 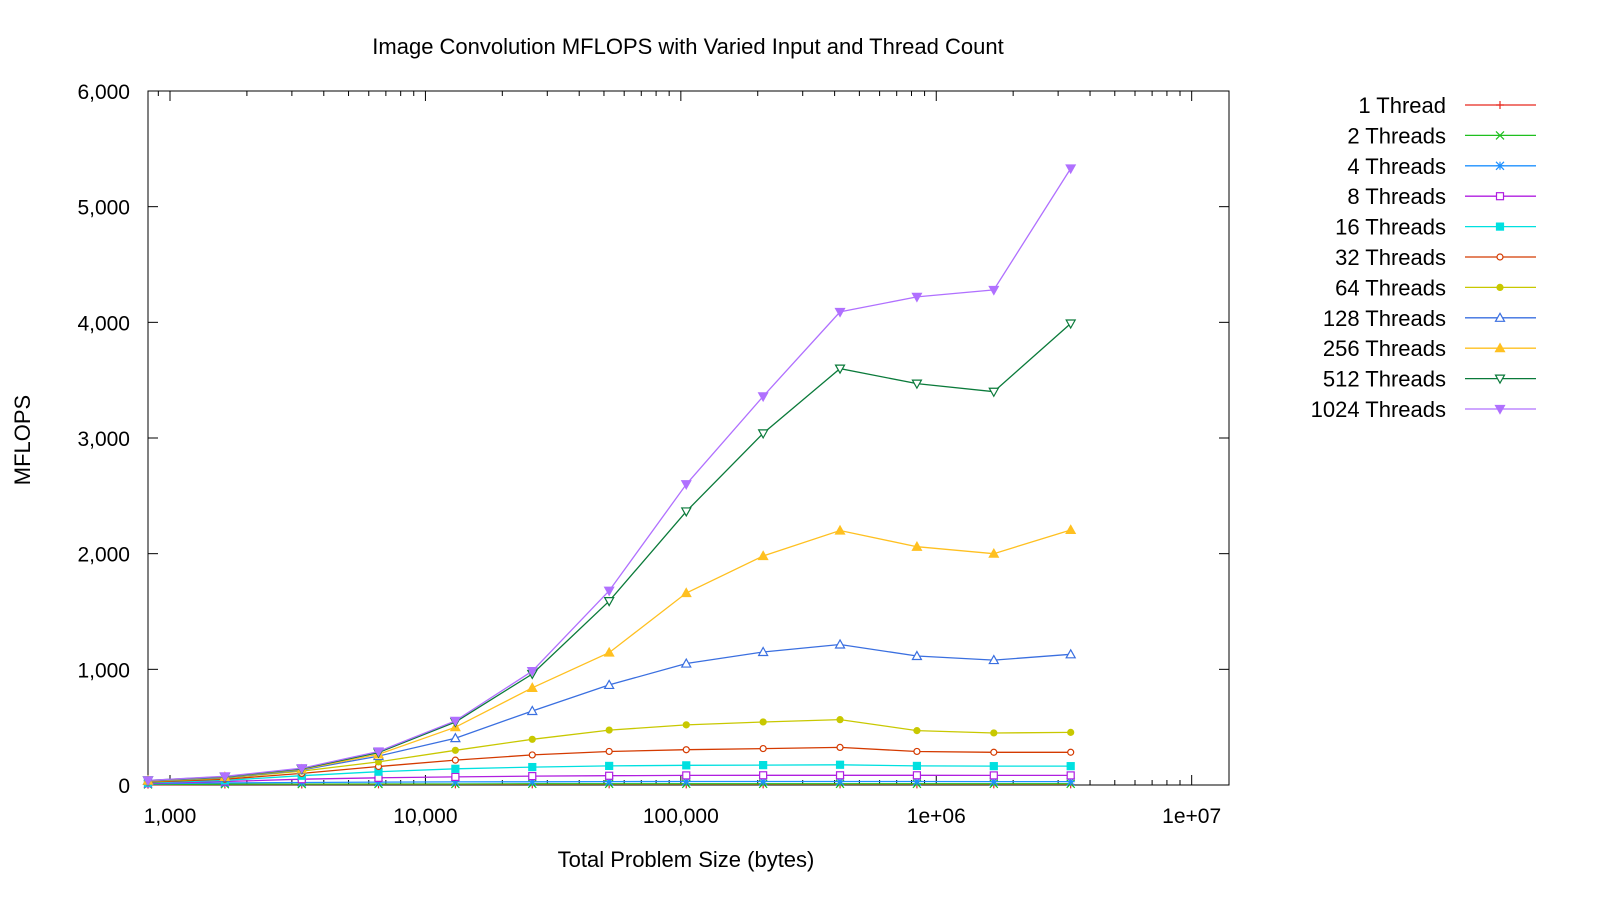 I want to click on x-tick-label: 1e+06, so click(x=936, y=816).